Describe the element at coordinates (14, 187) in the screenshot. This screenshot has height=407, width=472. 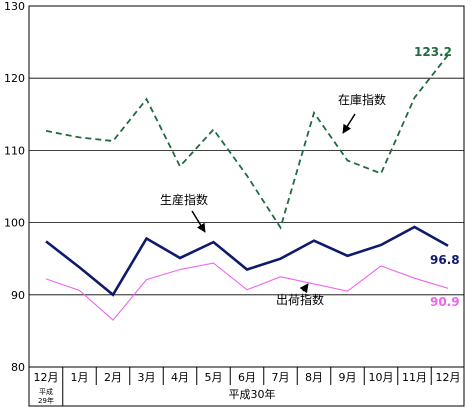
I see `y-axis-ticks: 80 90 100 110 120 130` at that location.